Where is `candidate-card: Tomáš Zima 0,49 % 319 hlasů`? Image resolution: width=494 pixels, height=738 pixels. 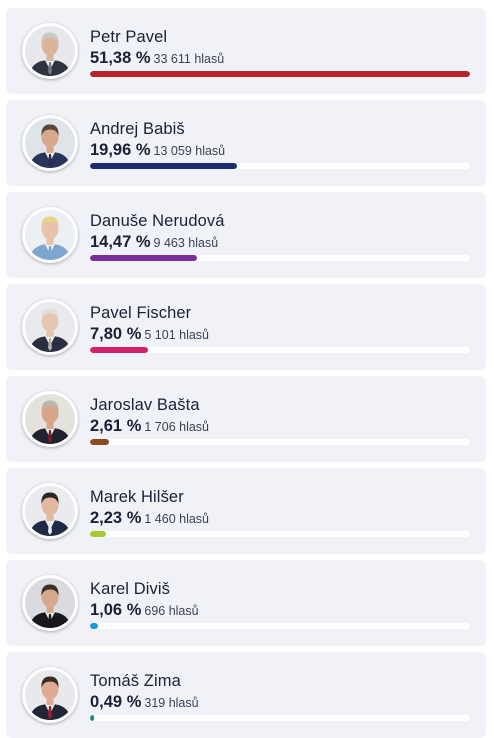
candidate-card: Tomáš Zima 0,49 % 319 hlasů is located at coordinates (246, 695).